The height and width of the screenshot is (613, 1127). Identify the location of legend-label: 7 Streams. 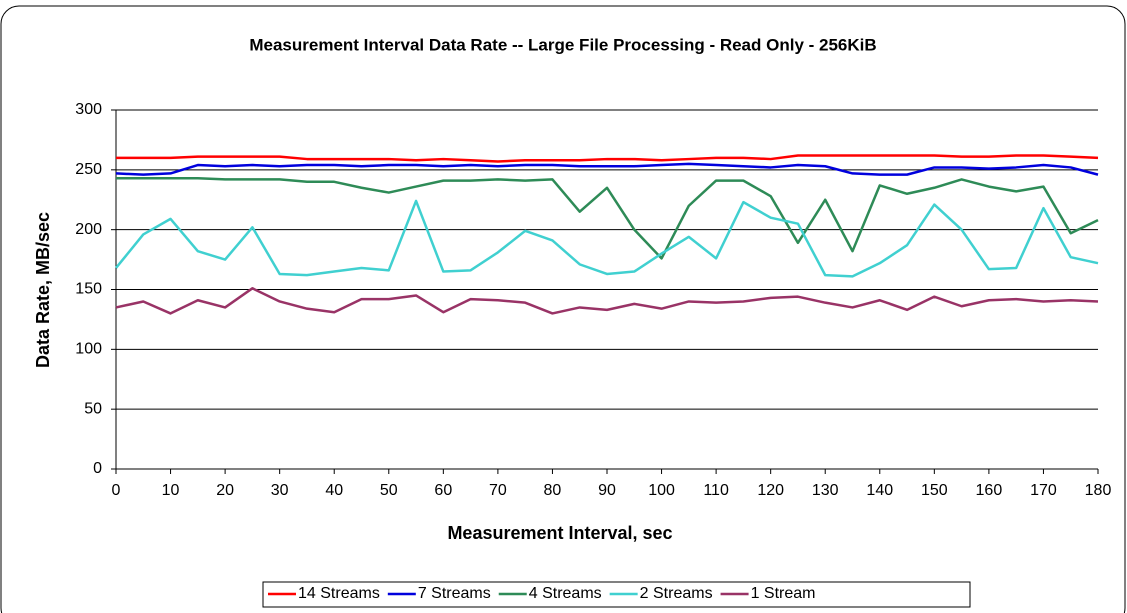
(454, 593).